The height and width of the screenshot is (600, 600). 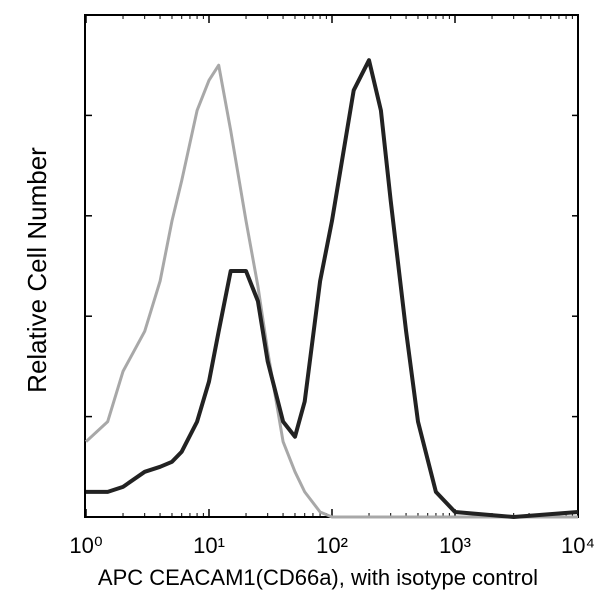 What do you see at coordinates (318, 577) in the screenshot?
I see `x-axis-label: APC CEACAM1(CD66a), with isotype control` at bounding box center [318, 577].